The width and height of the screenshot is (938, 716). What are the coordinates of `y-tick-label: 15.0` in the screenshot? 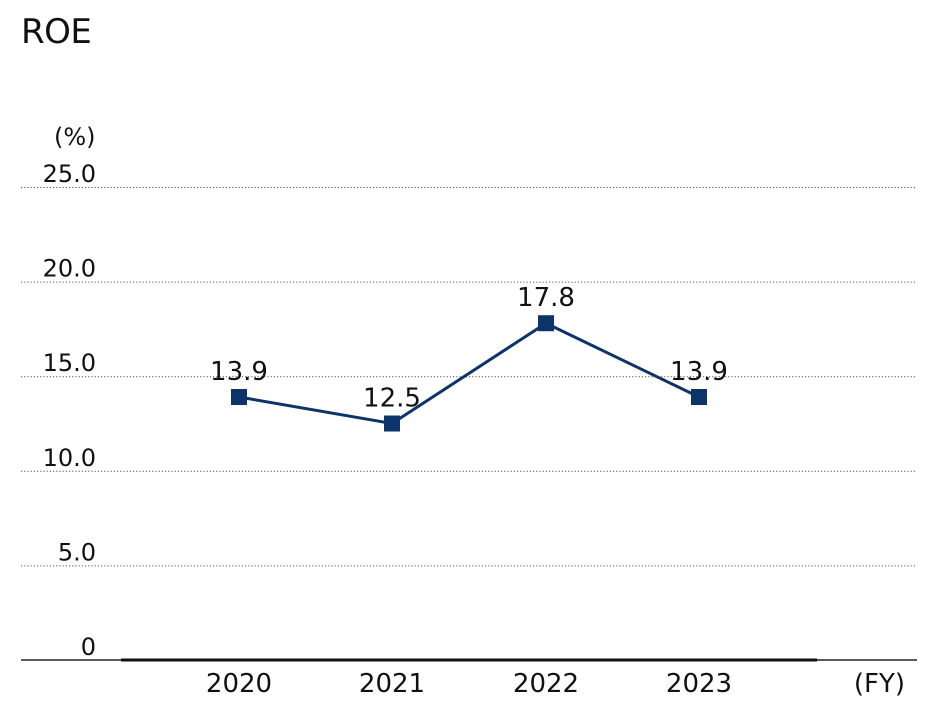 It's located at (69, 363).